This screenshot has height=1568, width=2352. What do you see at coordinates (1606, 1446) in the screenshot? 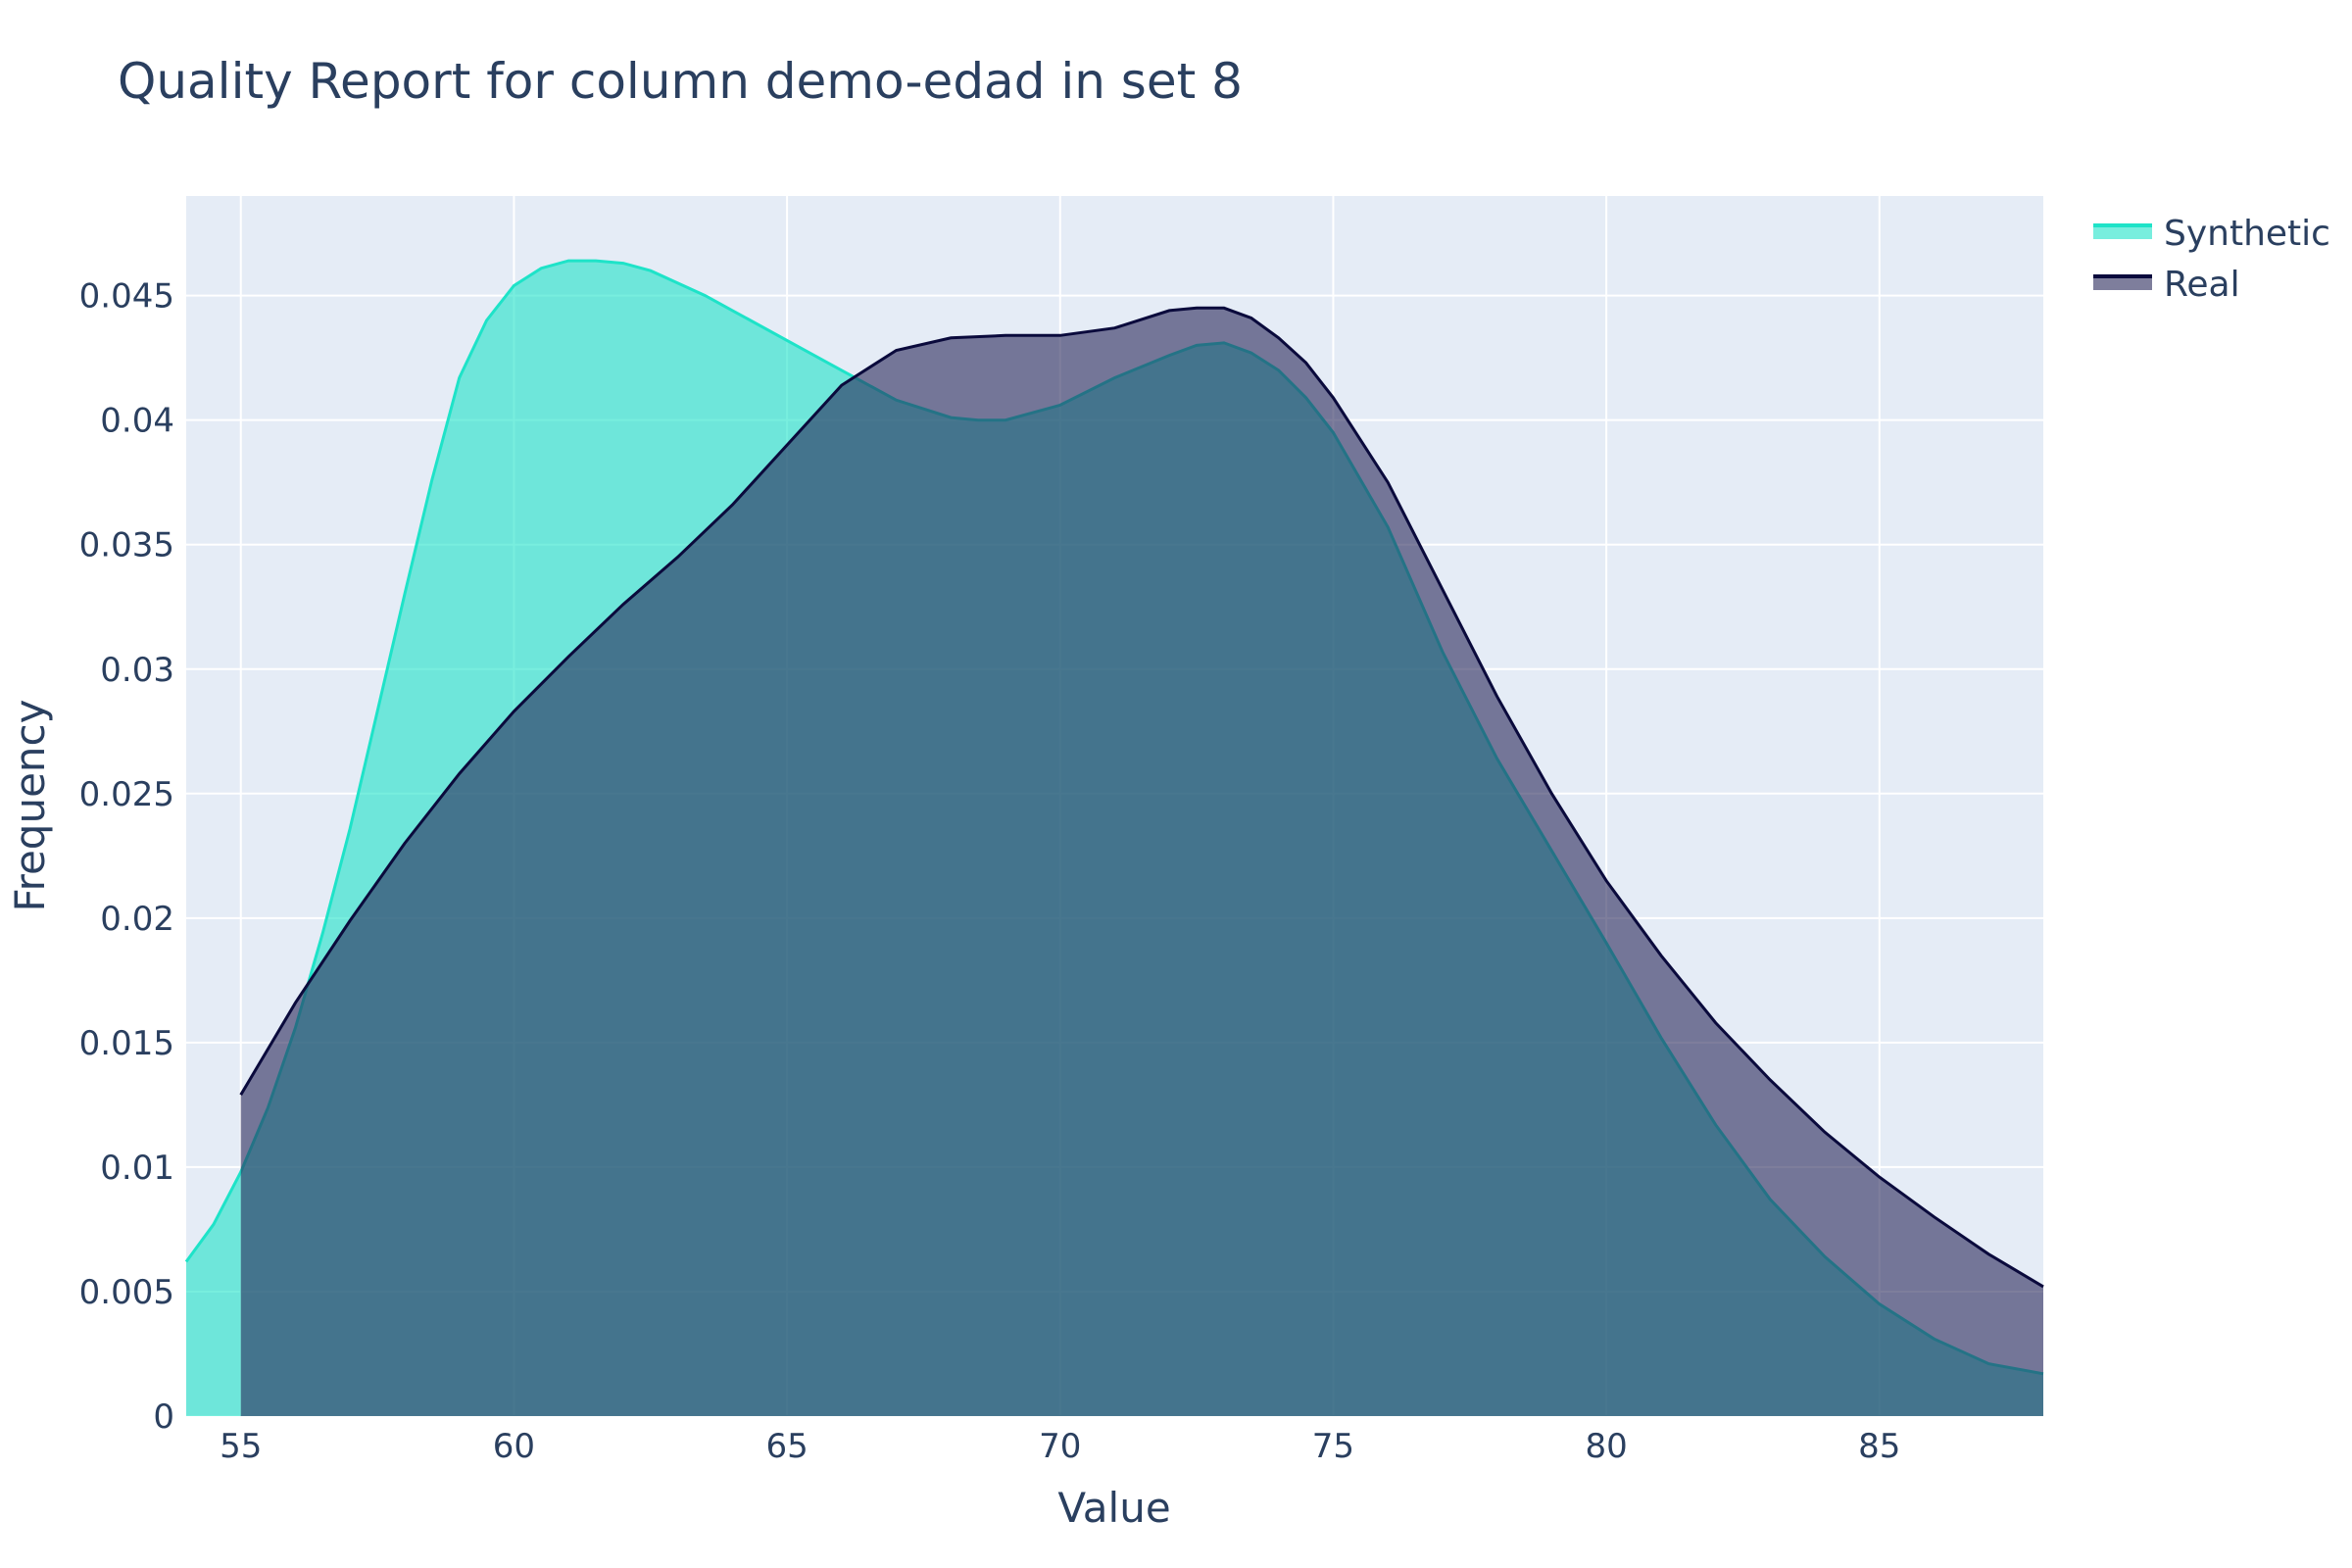
I see `x-tick-label-5: 80` at bounding box center [1606, 1446].